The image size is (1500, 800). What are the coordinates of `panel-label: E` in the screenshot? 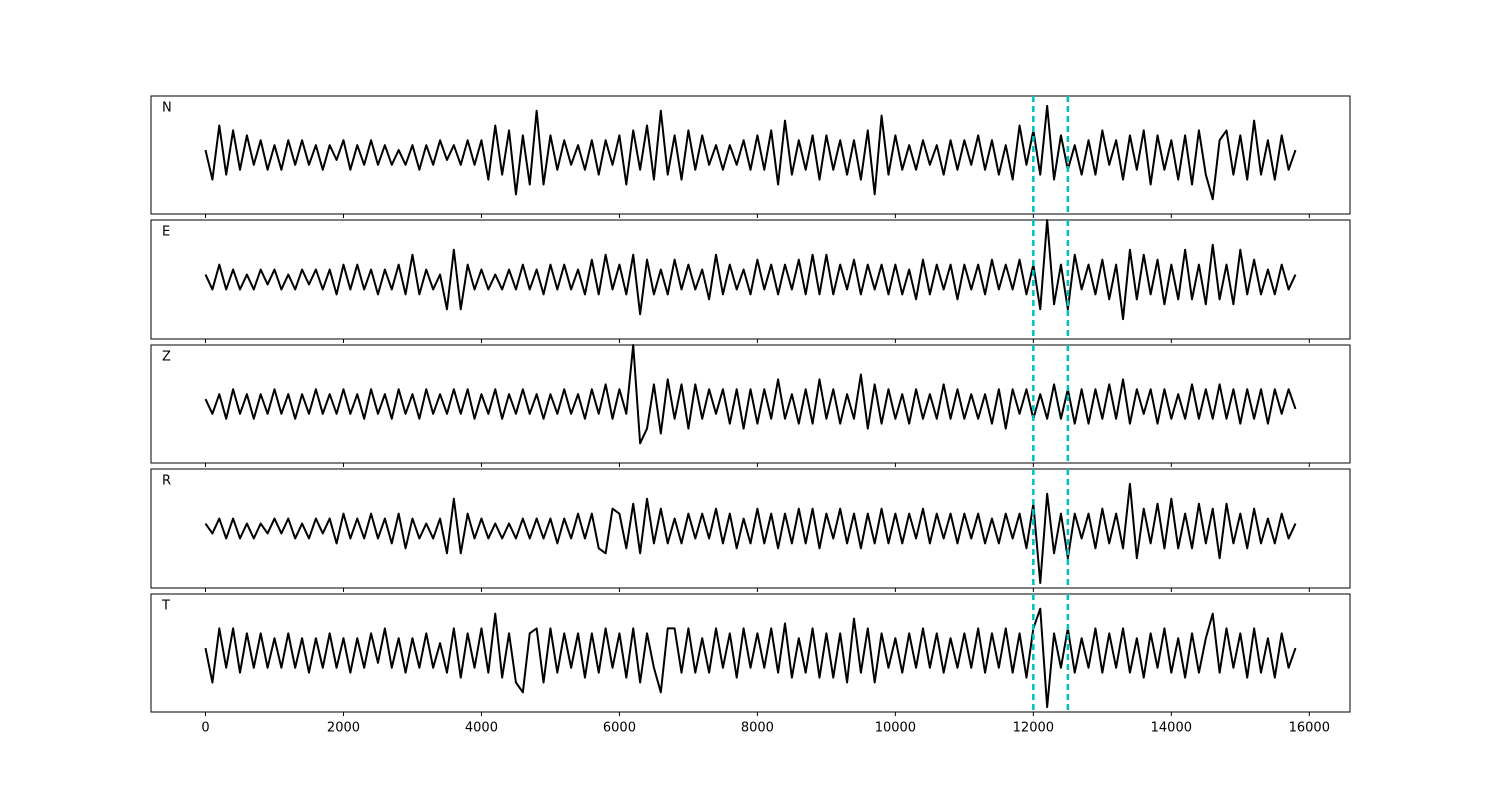 It's located at (166, 232).